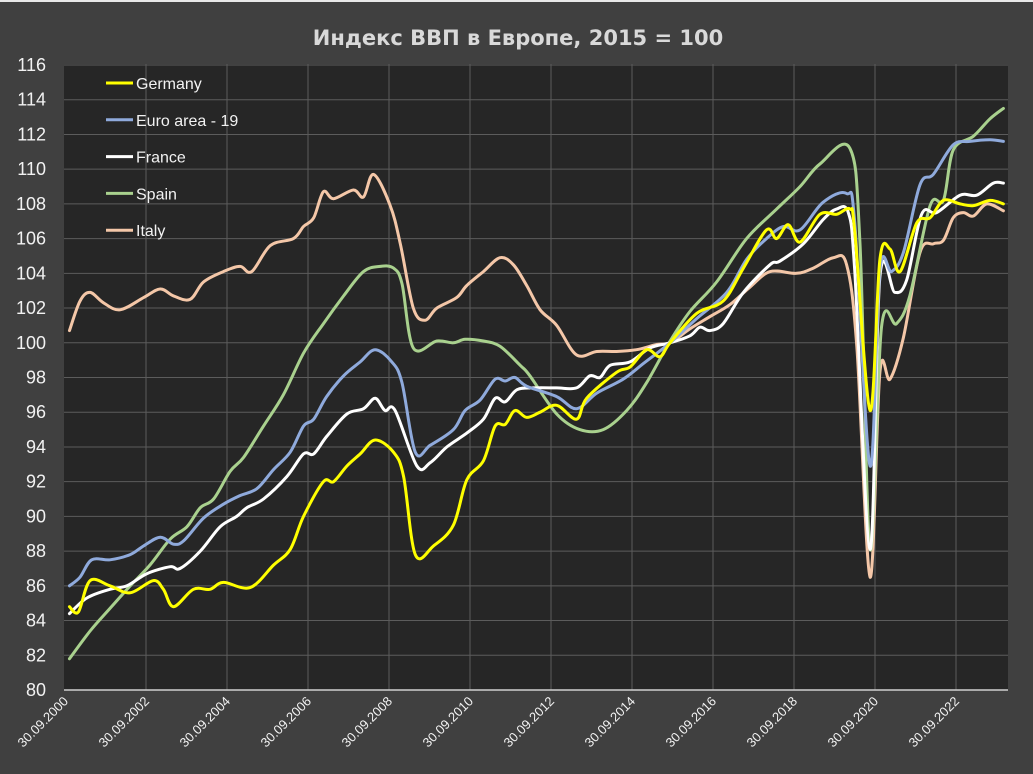  I want to click on legend-label: France, so click(161, 158).